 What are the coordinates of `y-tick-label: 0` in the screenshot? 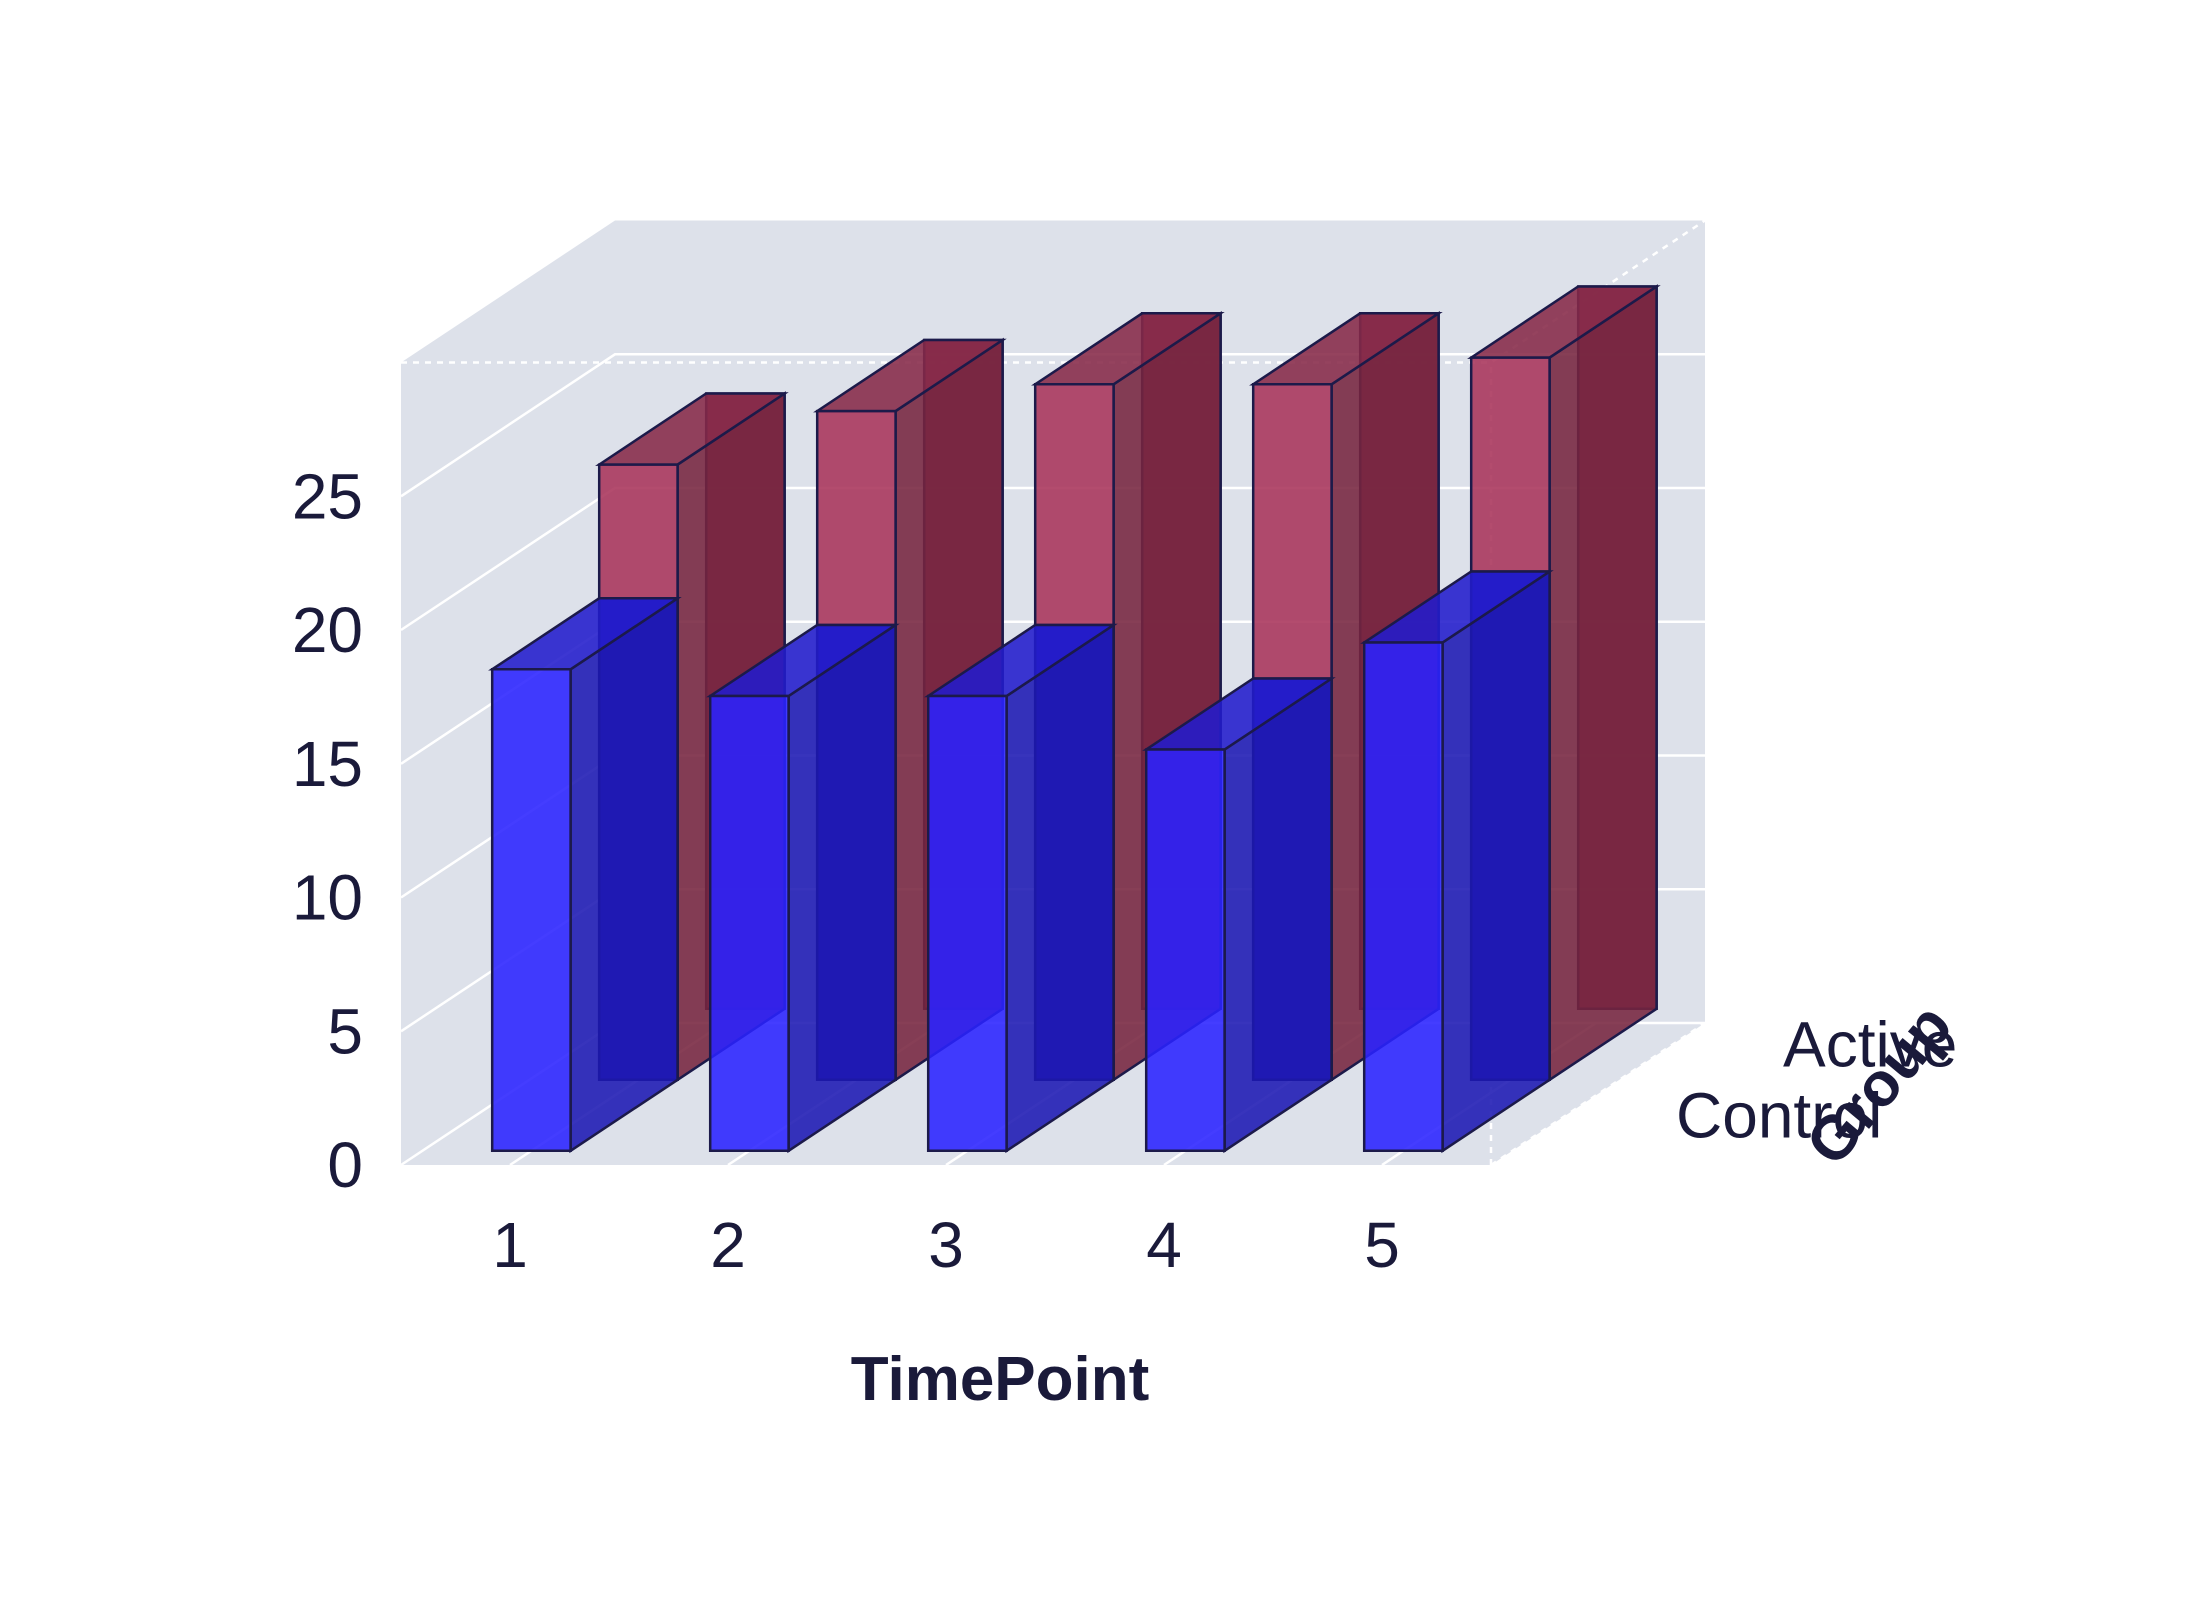 It's located at (345, 1165).